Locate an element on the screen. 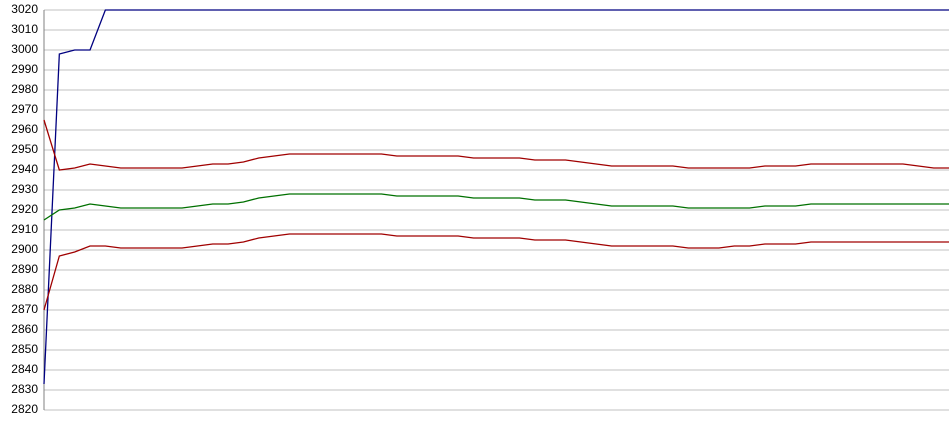  y-tick-label: 2820 is located at coordinates (24, 409).